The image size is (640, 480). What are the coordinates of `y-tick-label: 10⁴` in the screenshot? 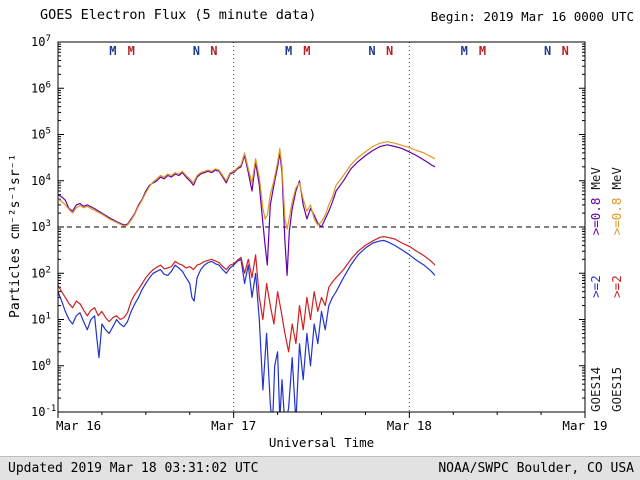 It's located at (41, 180).